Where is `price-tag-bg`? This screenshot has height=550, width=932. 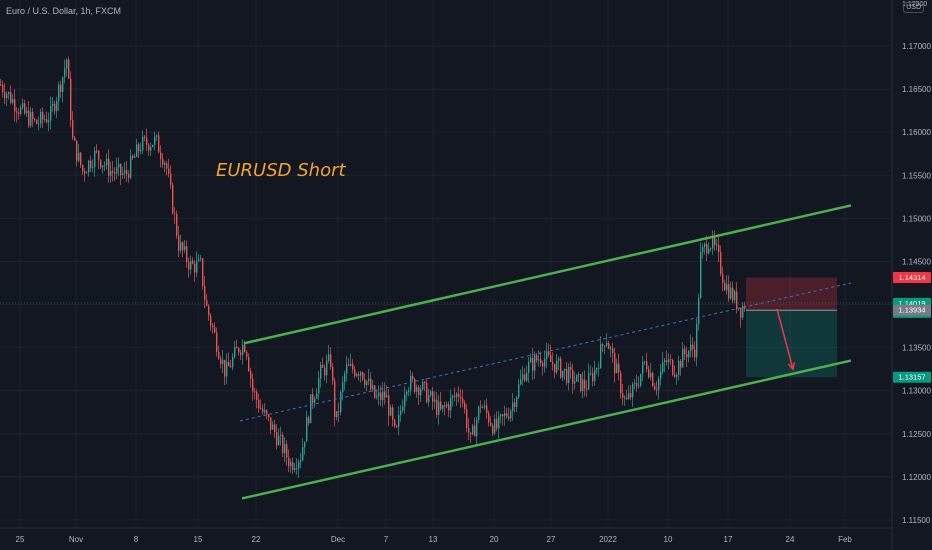
price-tag-bg is located at coordinates (912, 377).